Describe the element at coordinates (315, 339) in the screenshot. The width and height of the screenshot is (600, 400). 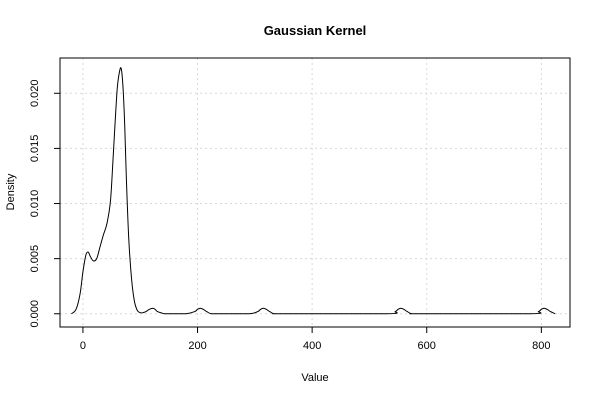
I see `x-axis: 0 200 400 600 800` at that location.